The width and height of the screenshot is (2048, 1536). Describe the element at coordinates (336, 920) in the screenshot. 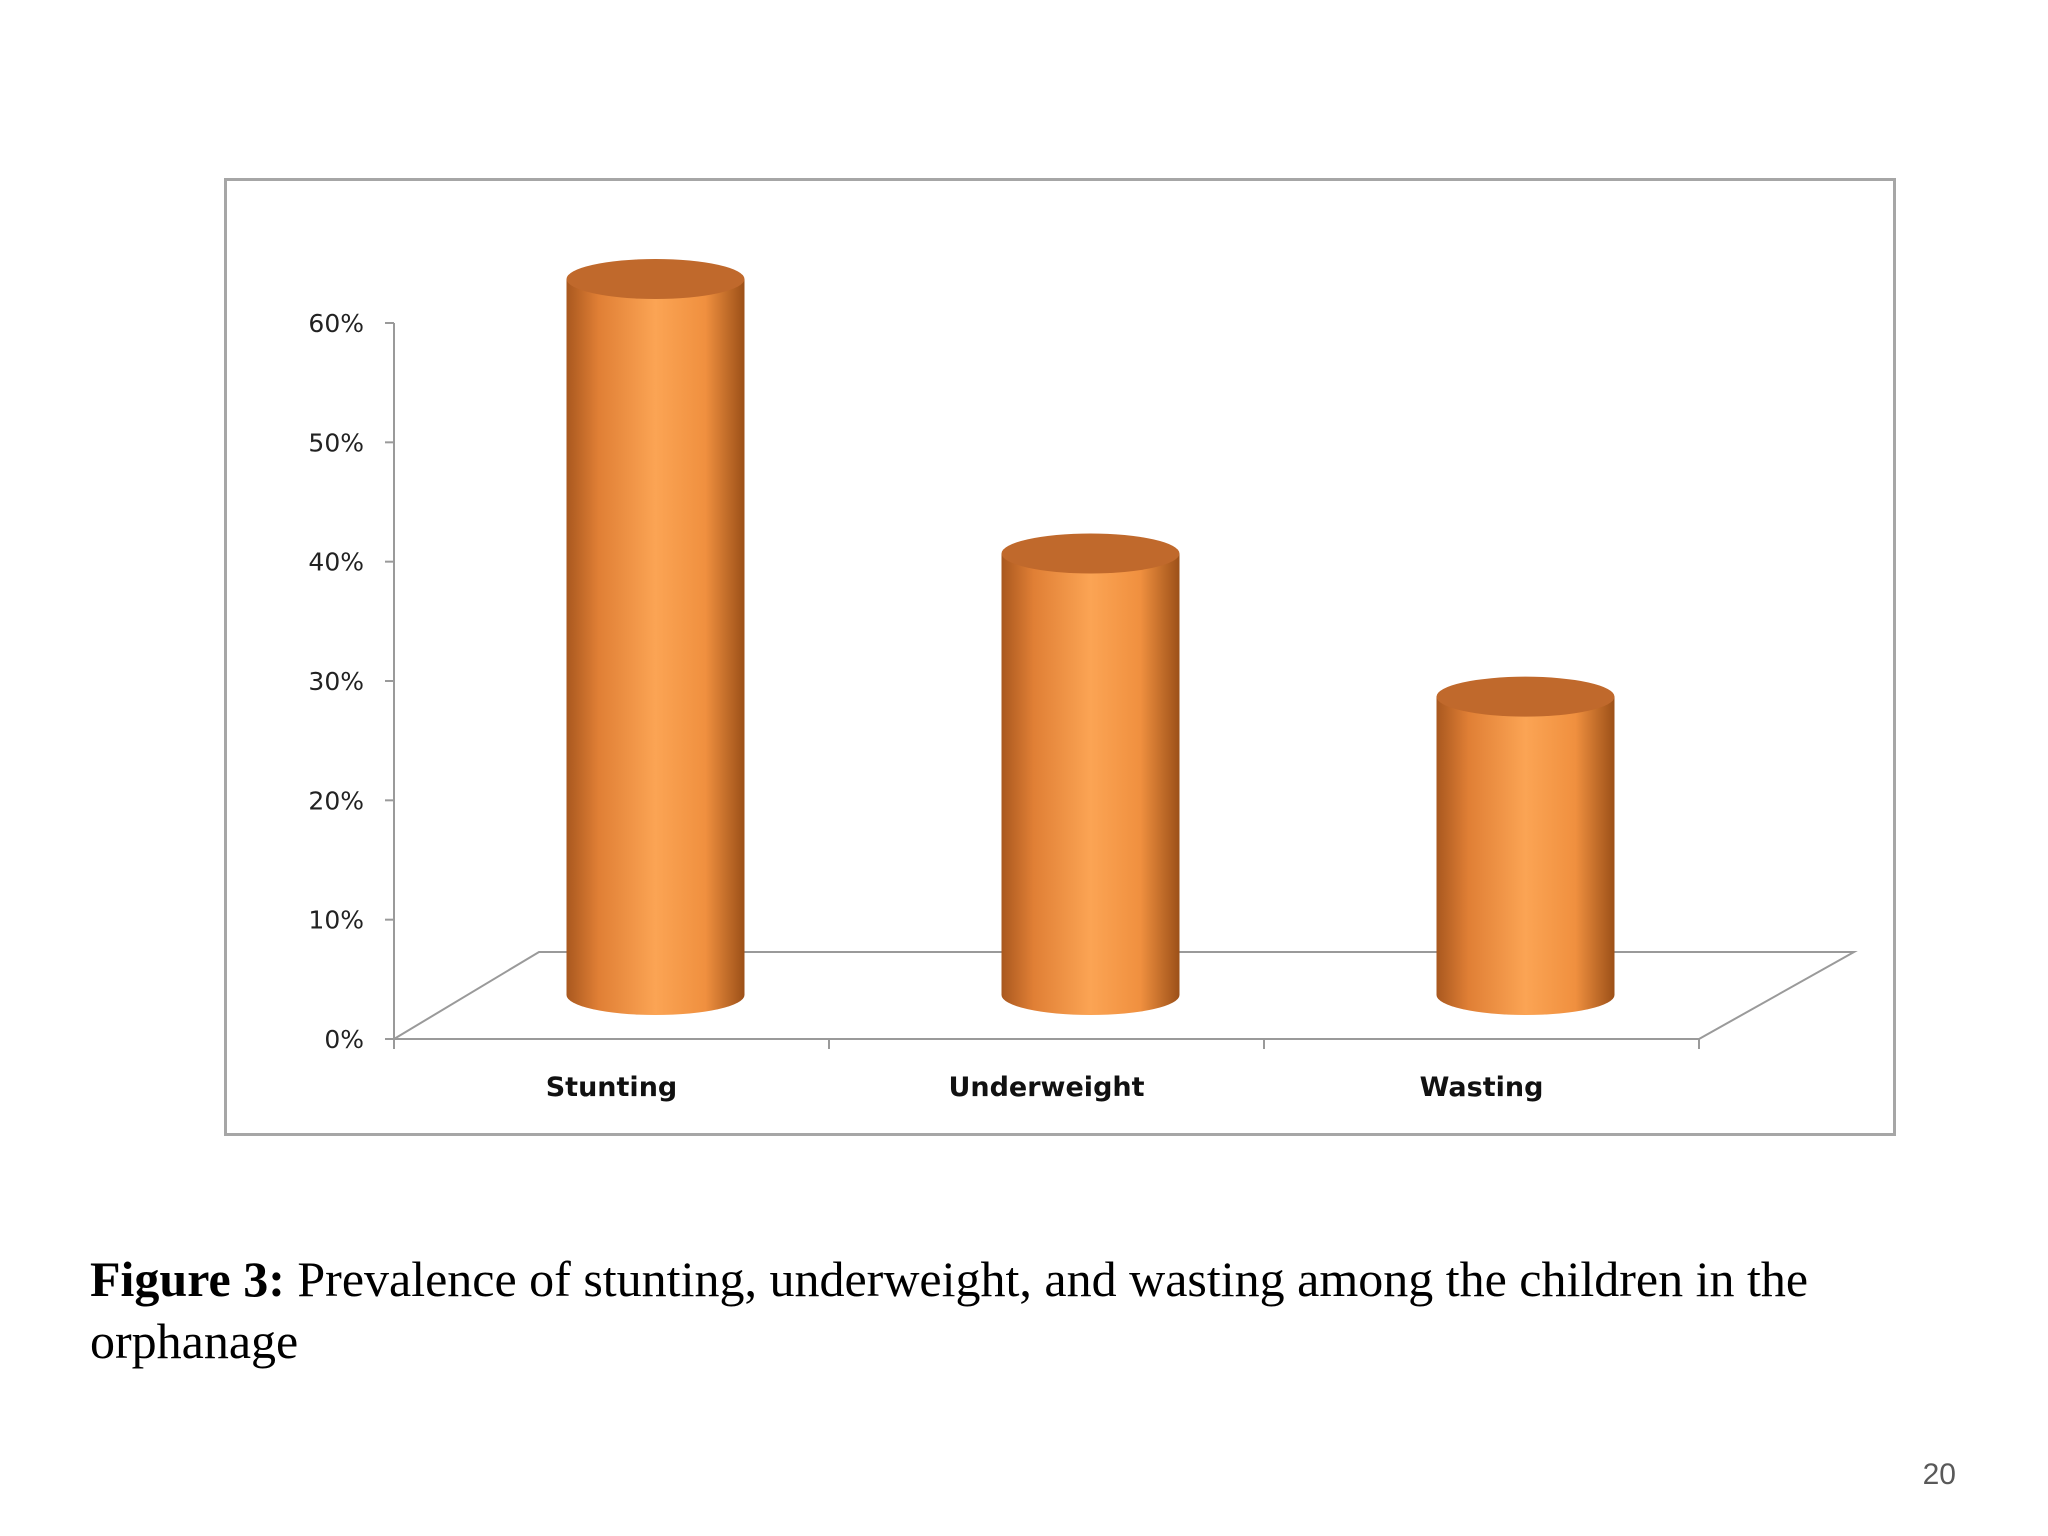

I see `y-tick-label: 10%` at that location.